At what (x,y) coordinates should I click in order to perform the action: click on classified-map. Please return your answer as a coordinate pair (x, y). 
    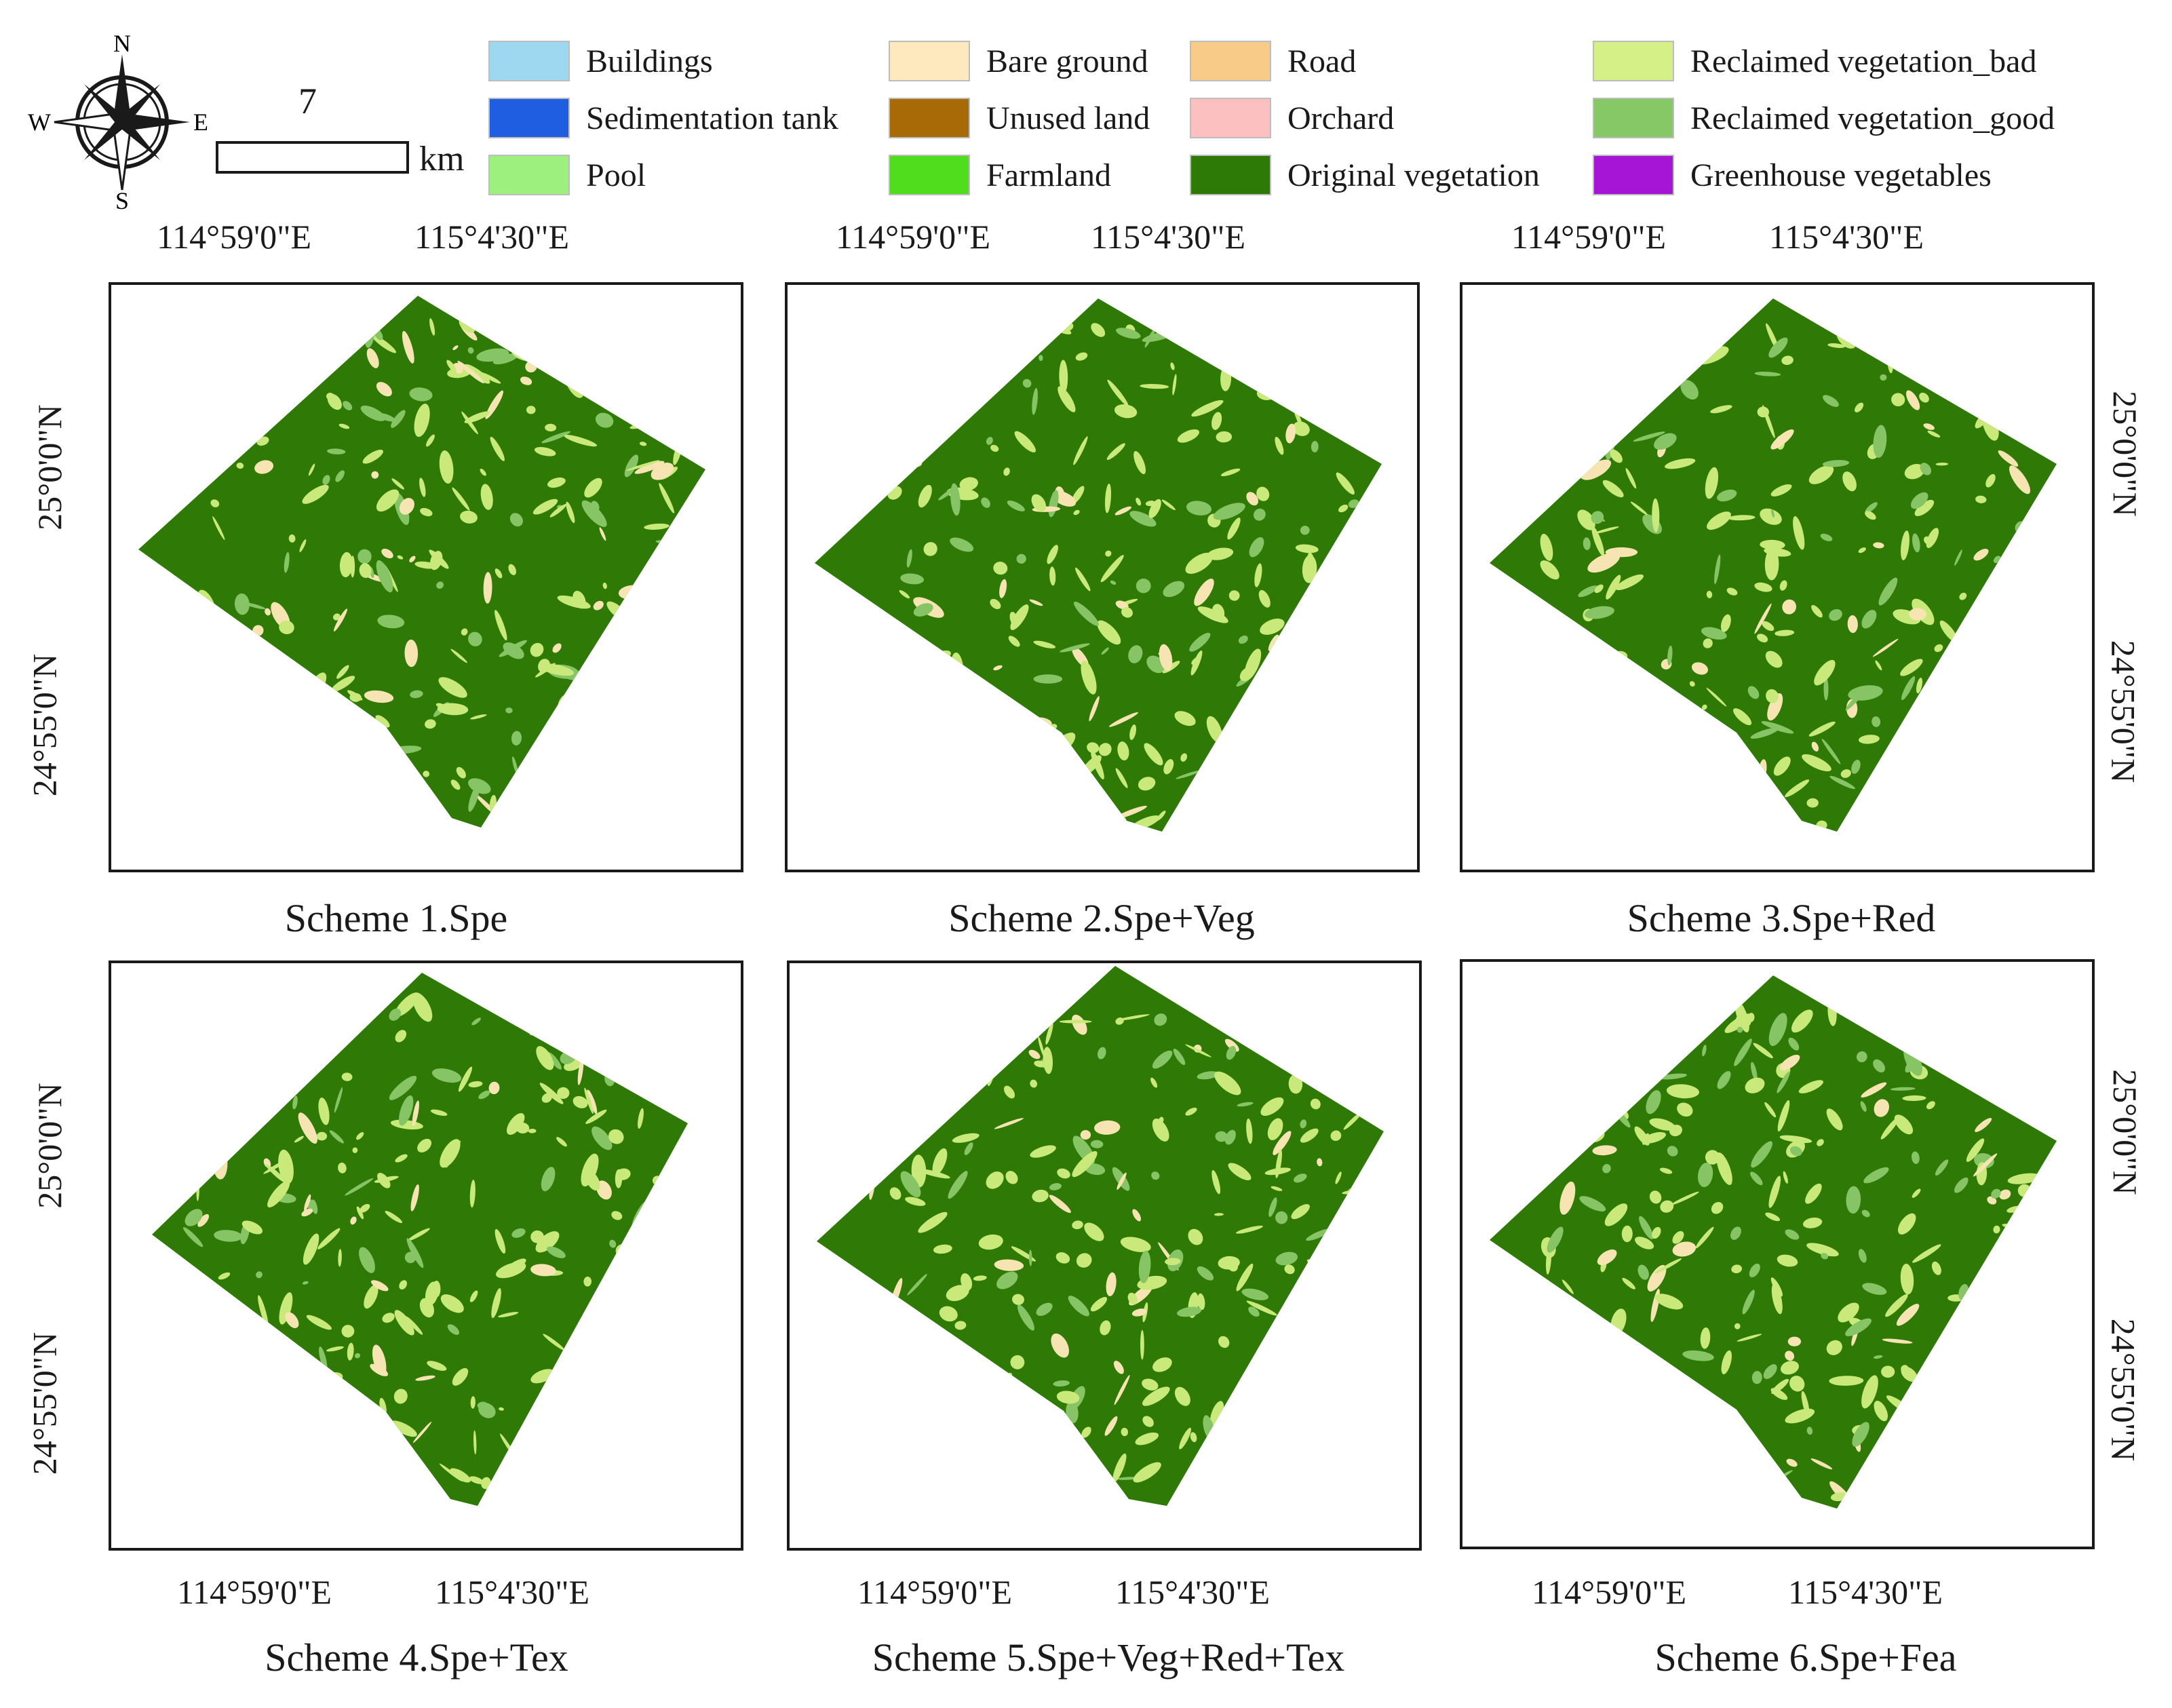
    Looking at the image, I should click on (422, 562).